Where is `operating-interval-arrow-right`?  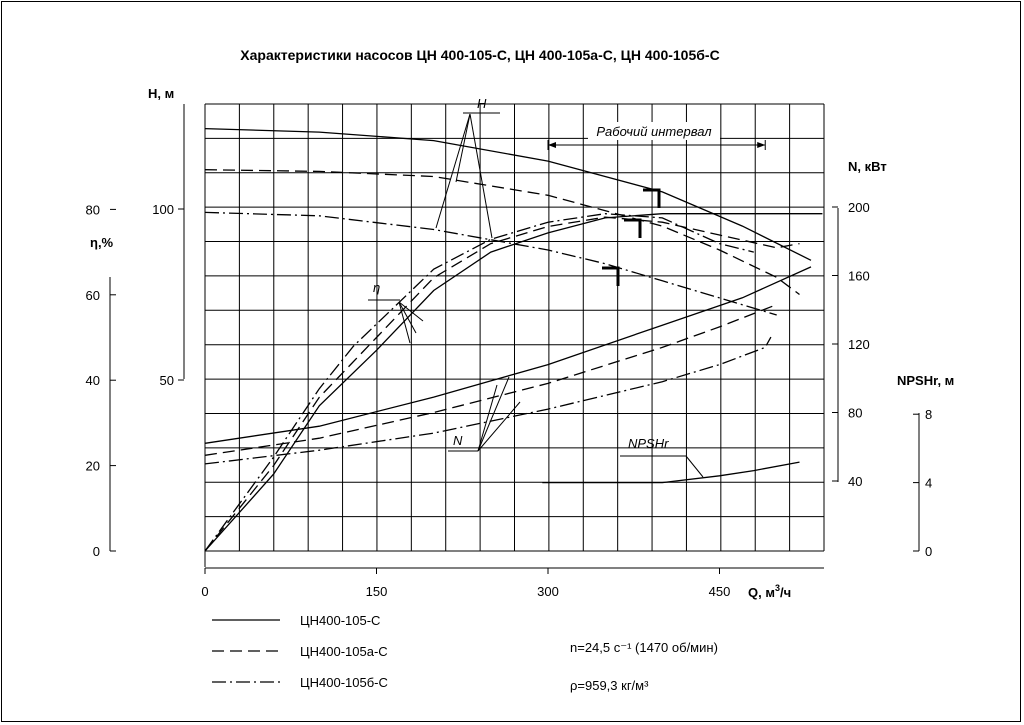
operating-interval-arrow-right is located at coordinates (761, 145).